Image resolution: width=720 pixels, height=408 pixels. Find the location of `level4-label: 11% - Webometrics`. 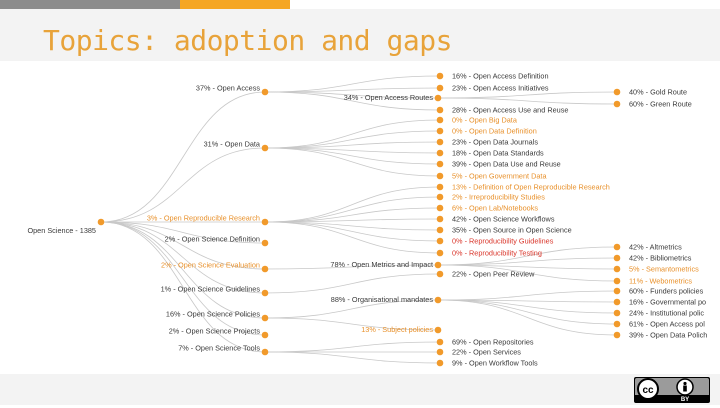

level4-label: 11% - Webometrics is located at coordinates (660, 281).